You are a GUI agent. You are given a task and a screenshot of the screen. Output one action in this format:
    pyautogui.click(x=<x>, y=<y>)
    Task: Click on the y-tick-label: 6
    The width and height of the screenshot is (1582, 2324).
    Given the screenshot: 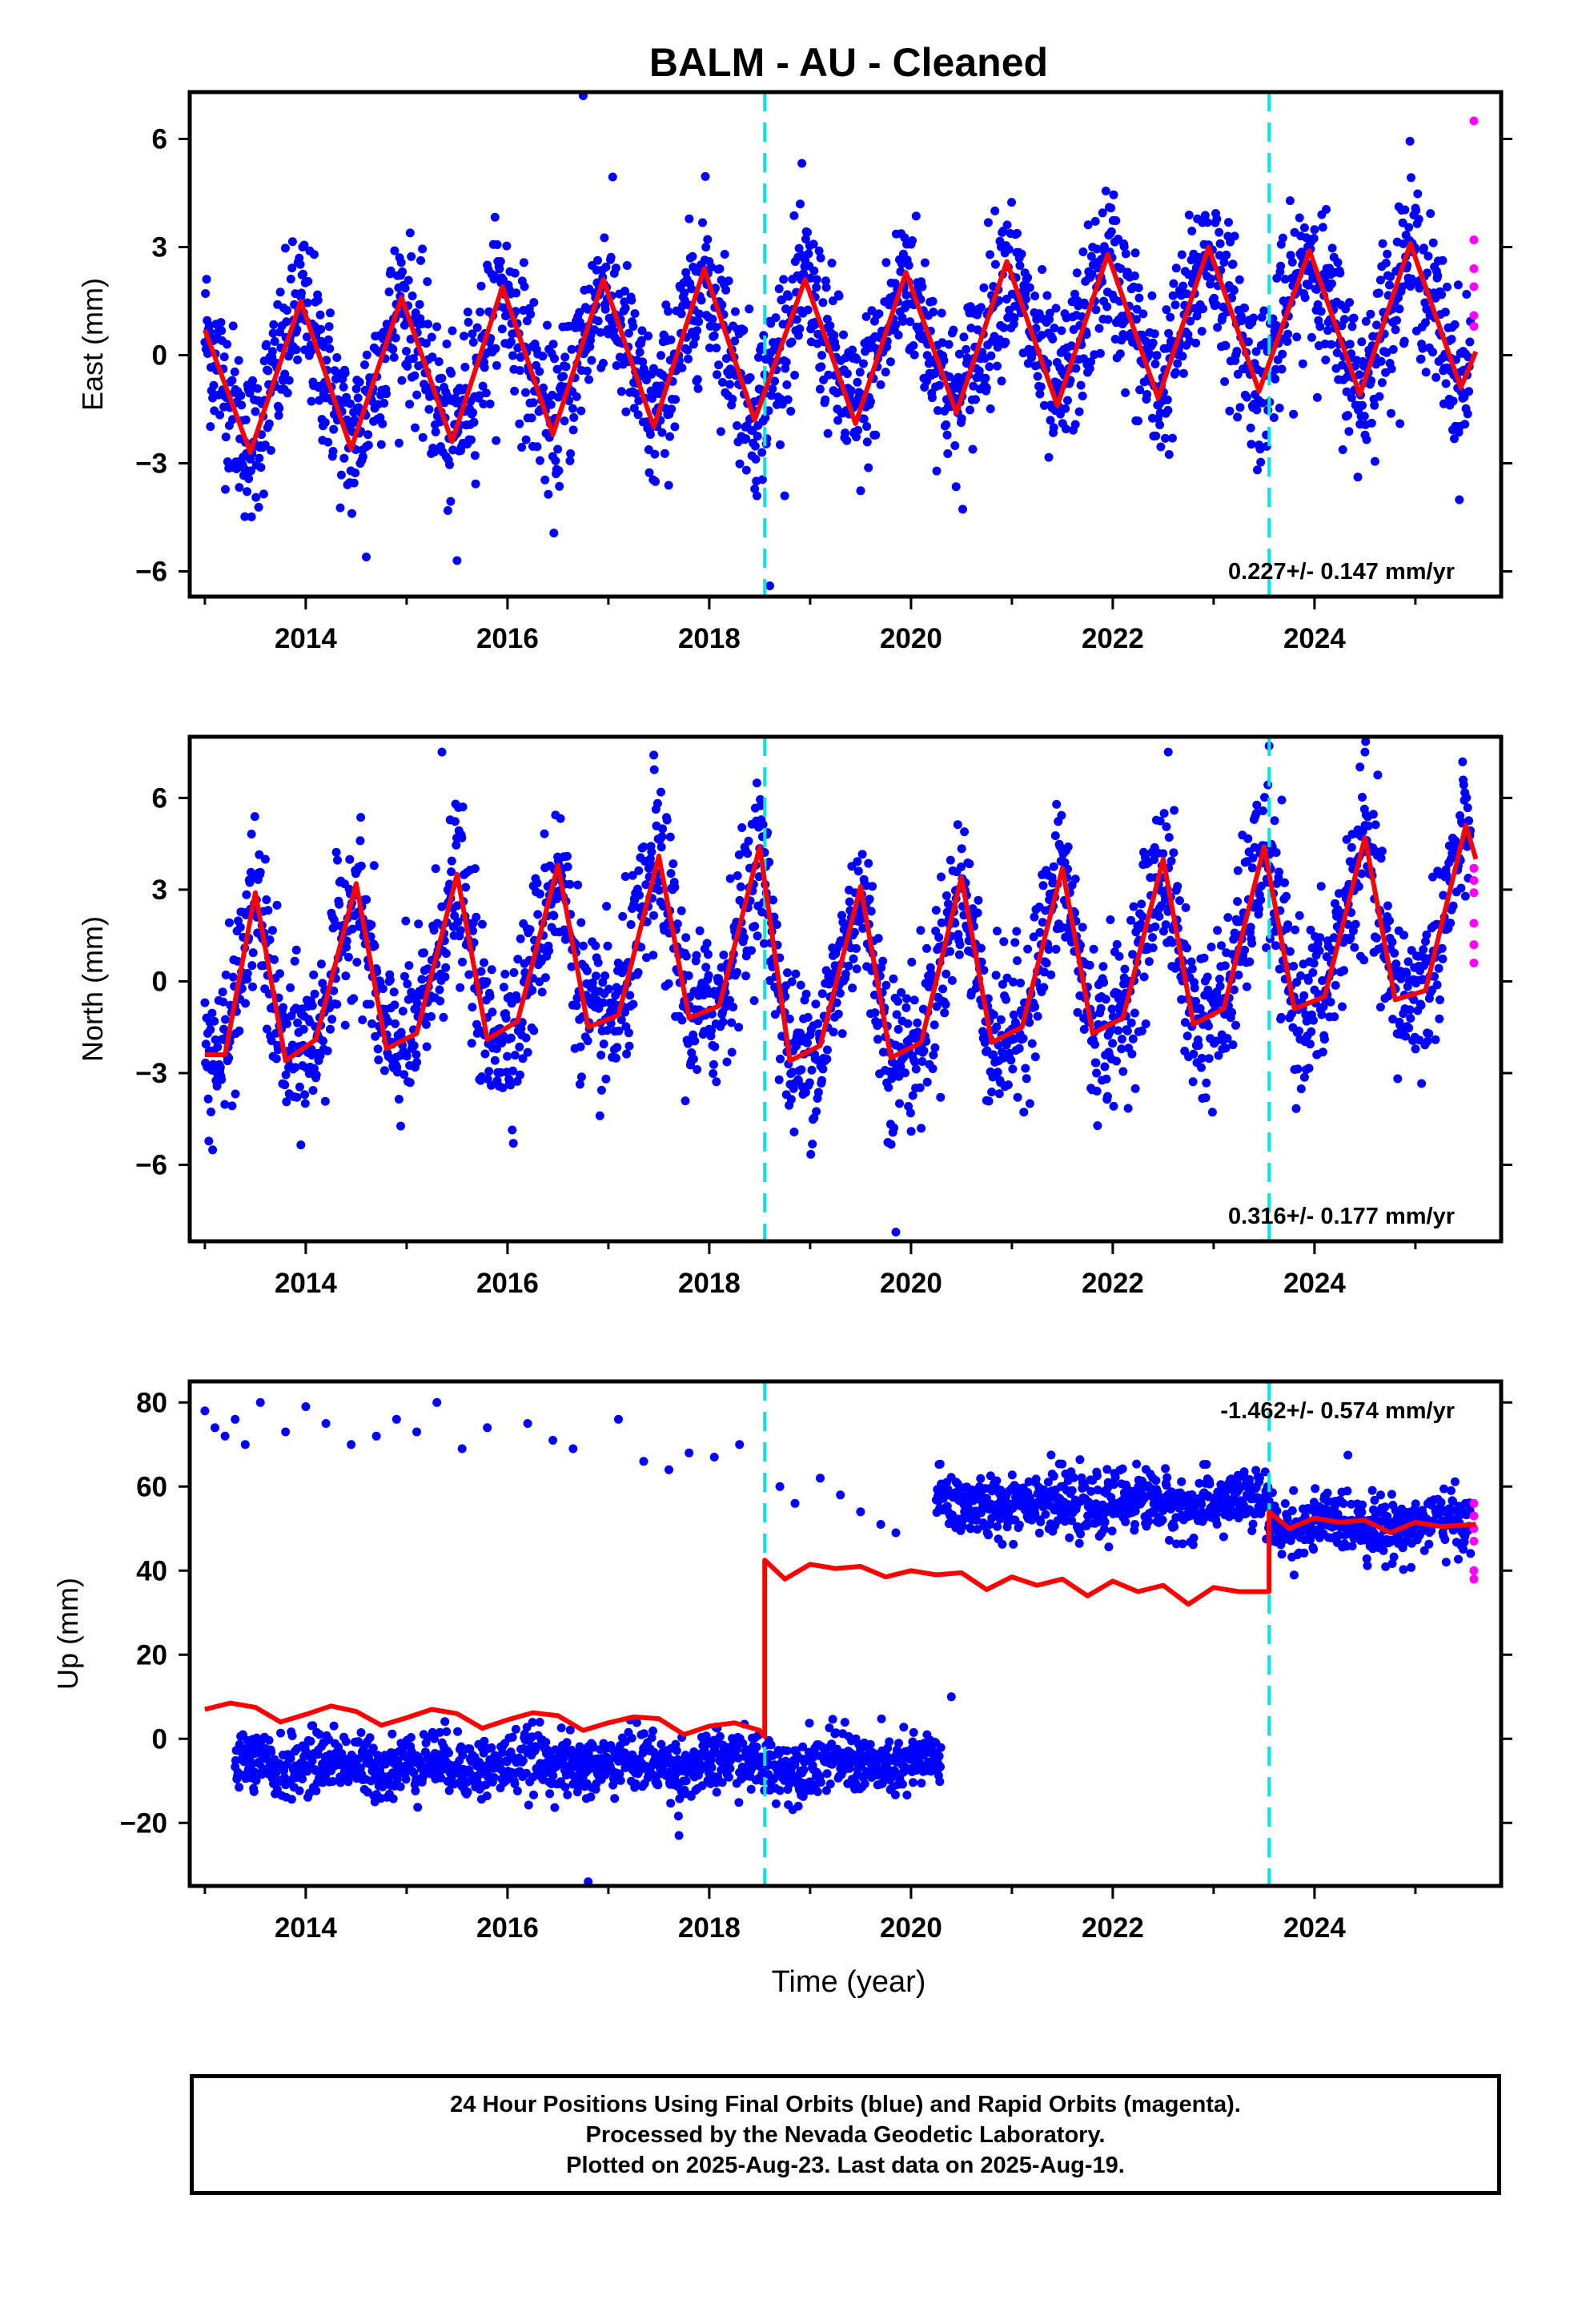 What is the action you would take?
    pyautogui.click(x=159, y=798)
    